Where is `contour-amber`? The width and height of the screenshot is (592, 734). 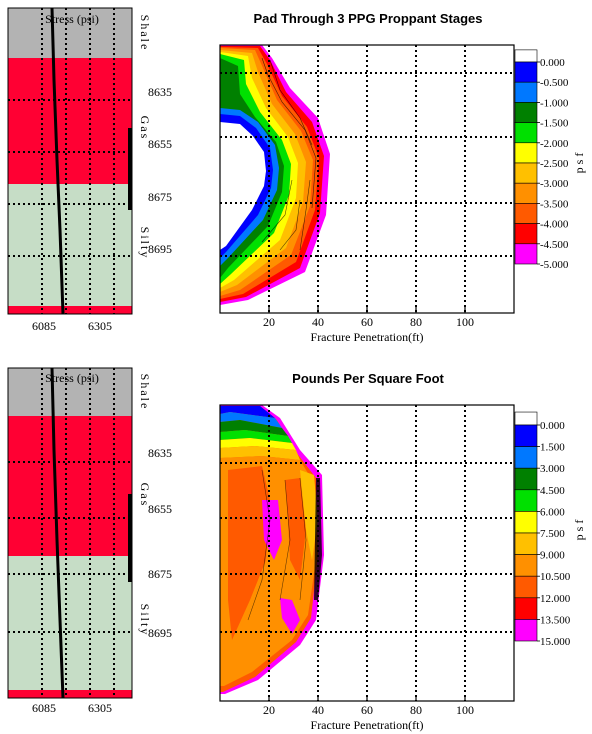 contour-amber is located at coordinates (260, 453).